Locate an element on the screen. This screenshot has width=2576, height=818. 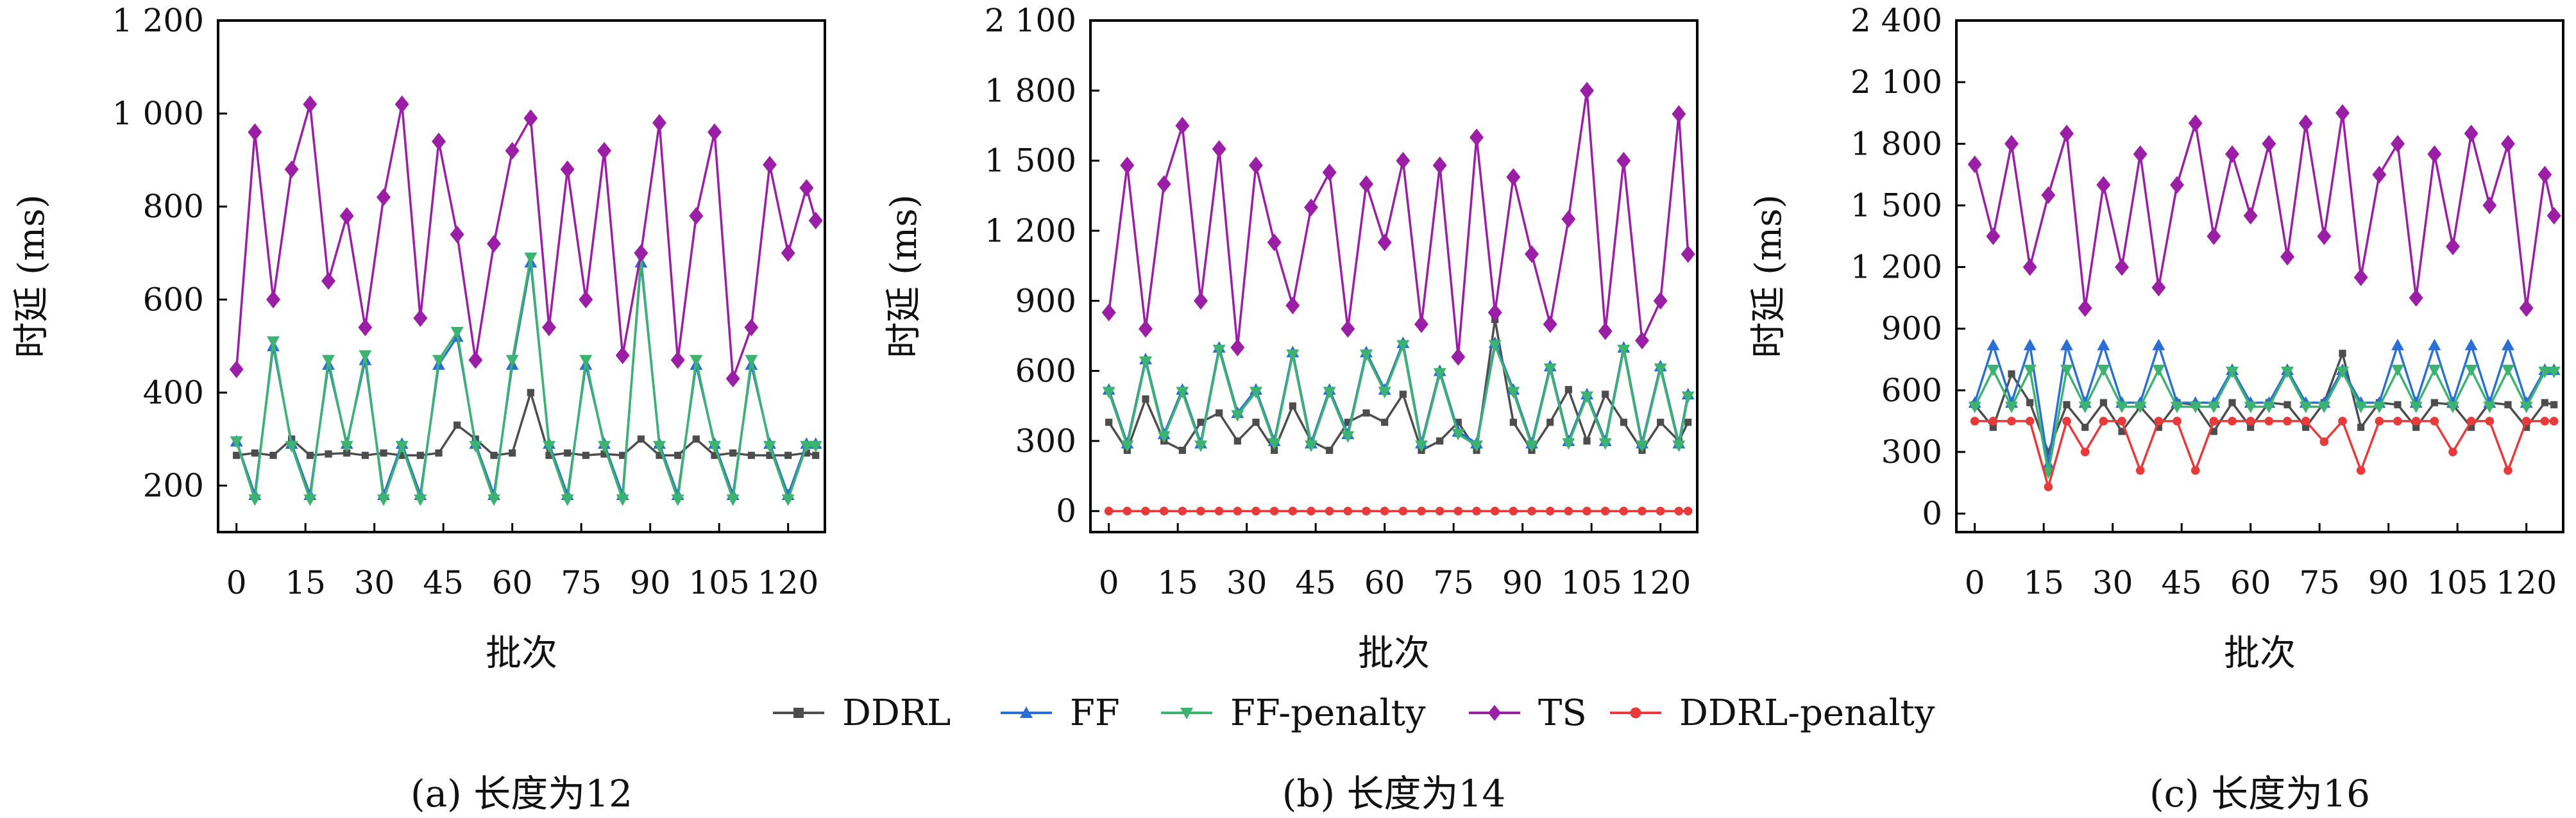
y-tick-label: 1 200 is located at coordinates (158, 20).